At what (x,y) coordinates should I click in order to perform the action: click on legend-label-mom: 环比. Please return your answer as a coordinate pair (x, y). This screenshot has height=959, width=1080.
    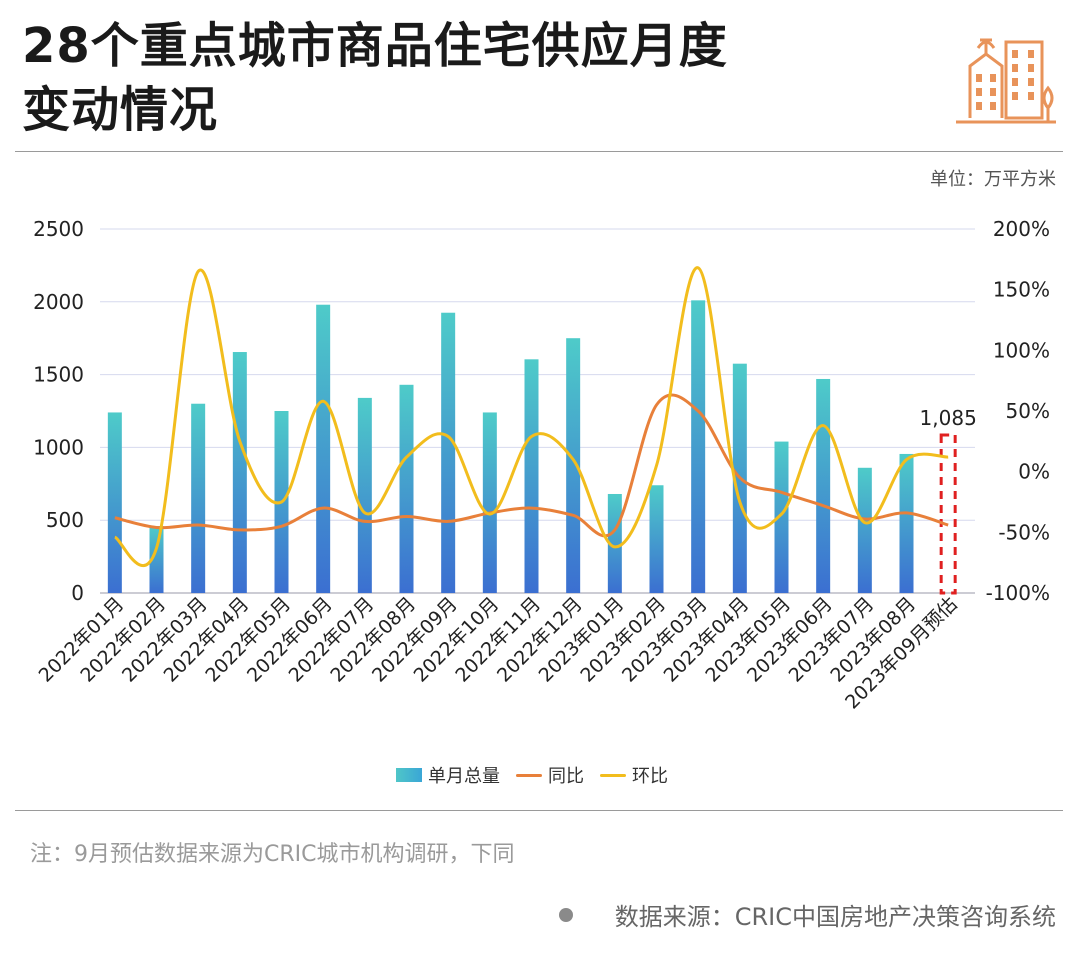
    Looking at the image, I should click on (650, 776).